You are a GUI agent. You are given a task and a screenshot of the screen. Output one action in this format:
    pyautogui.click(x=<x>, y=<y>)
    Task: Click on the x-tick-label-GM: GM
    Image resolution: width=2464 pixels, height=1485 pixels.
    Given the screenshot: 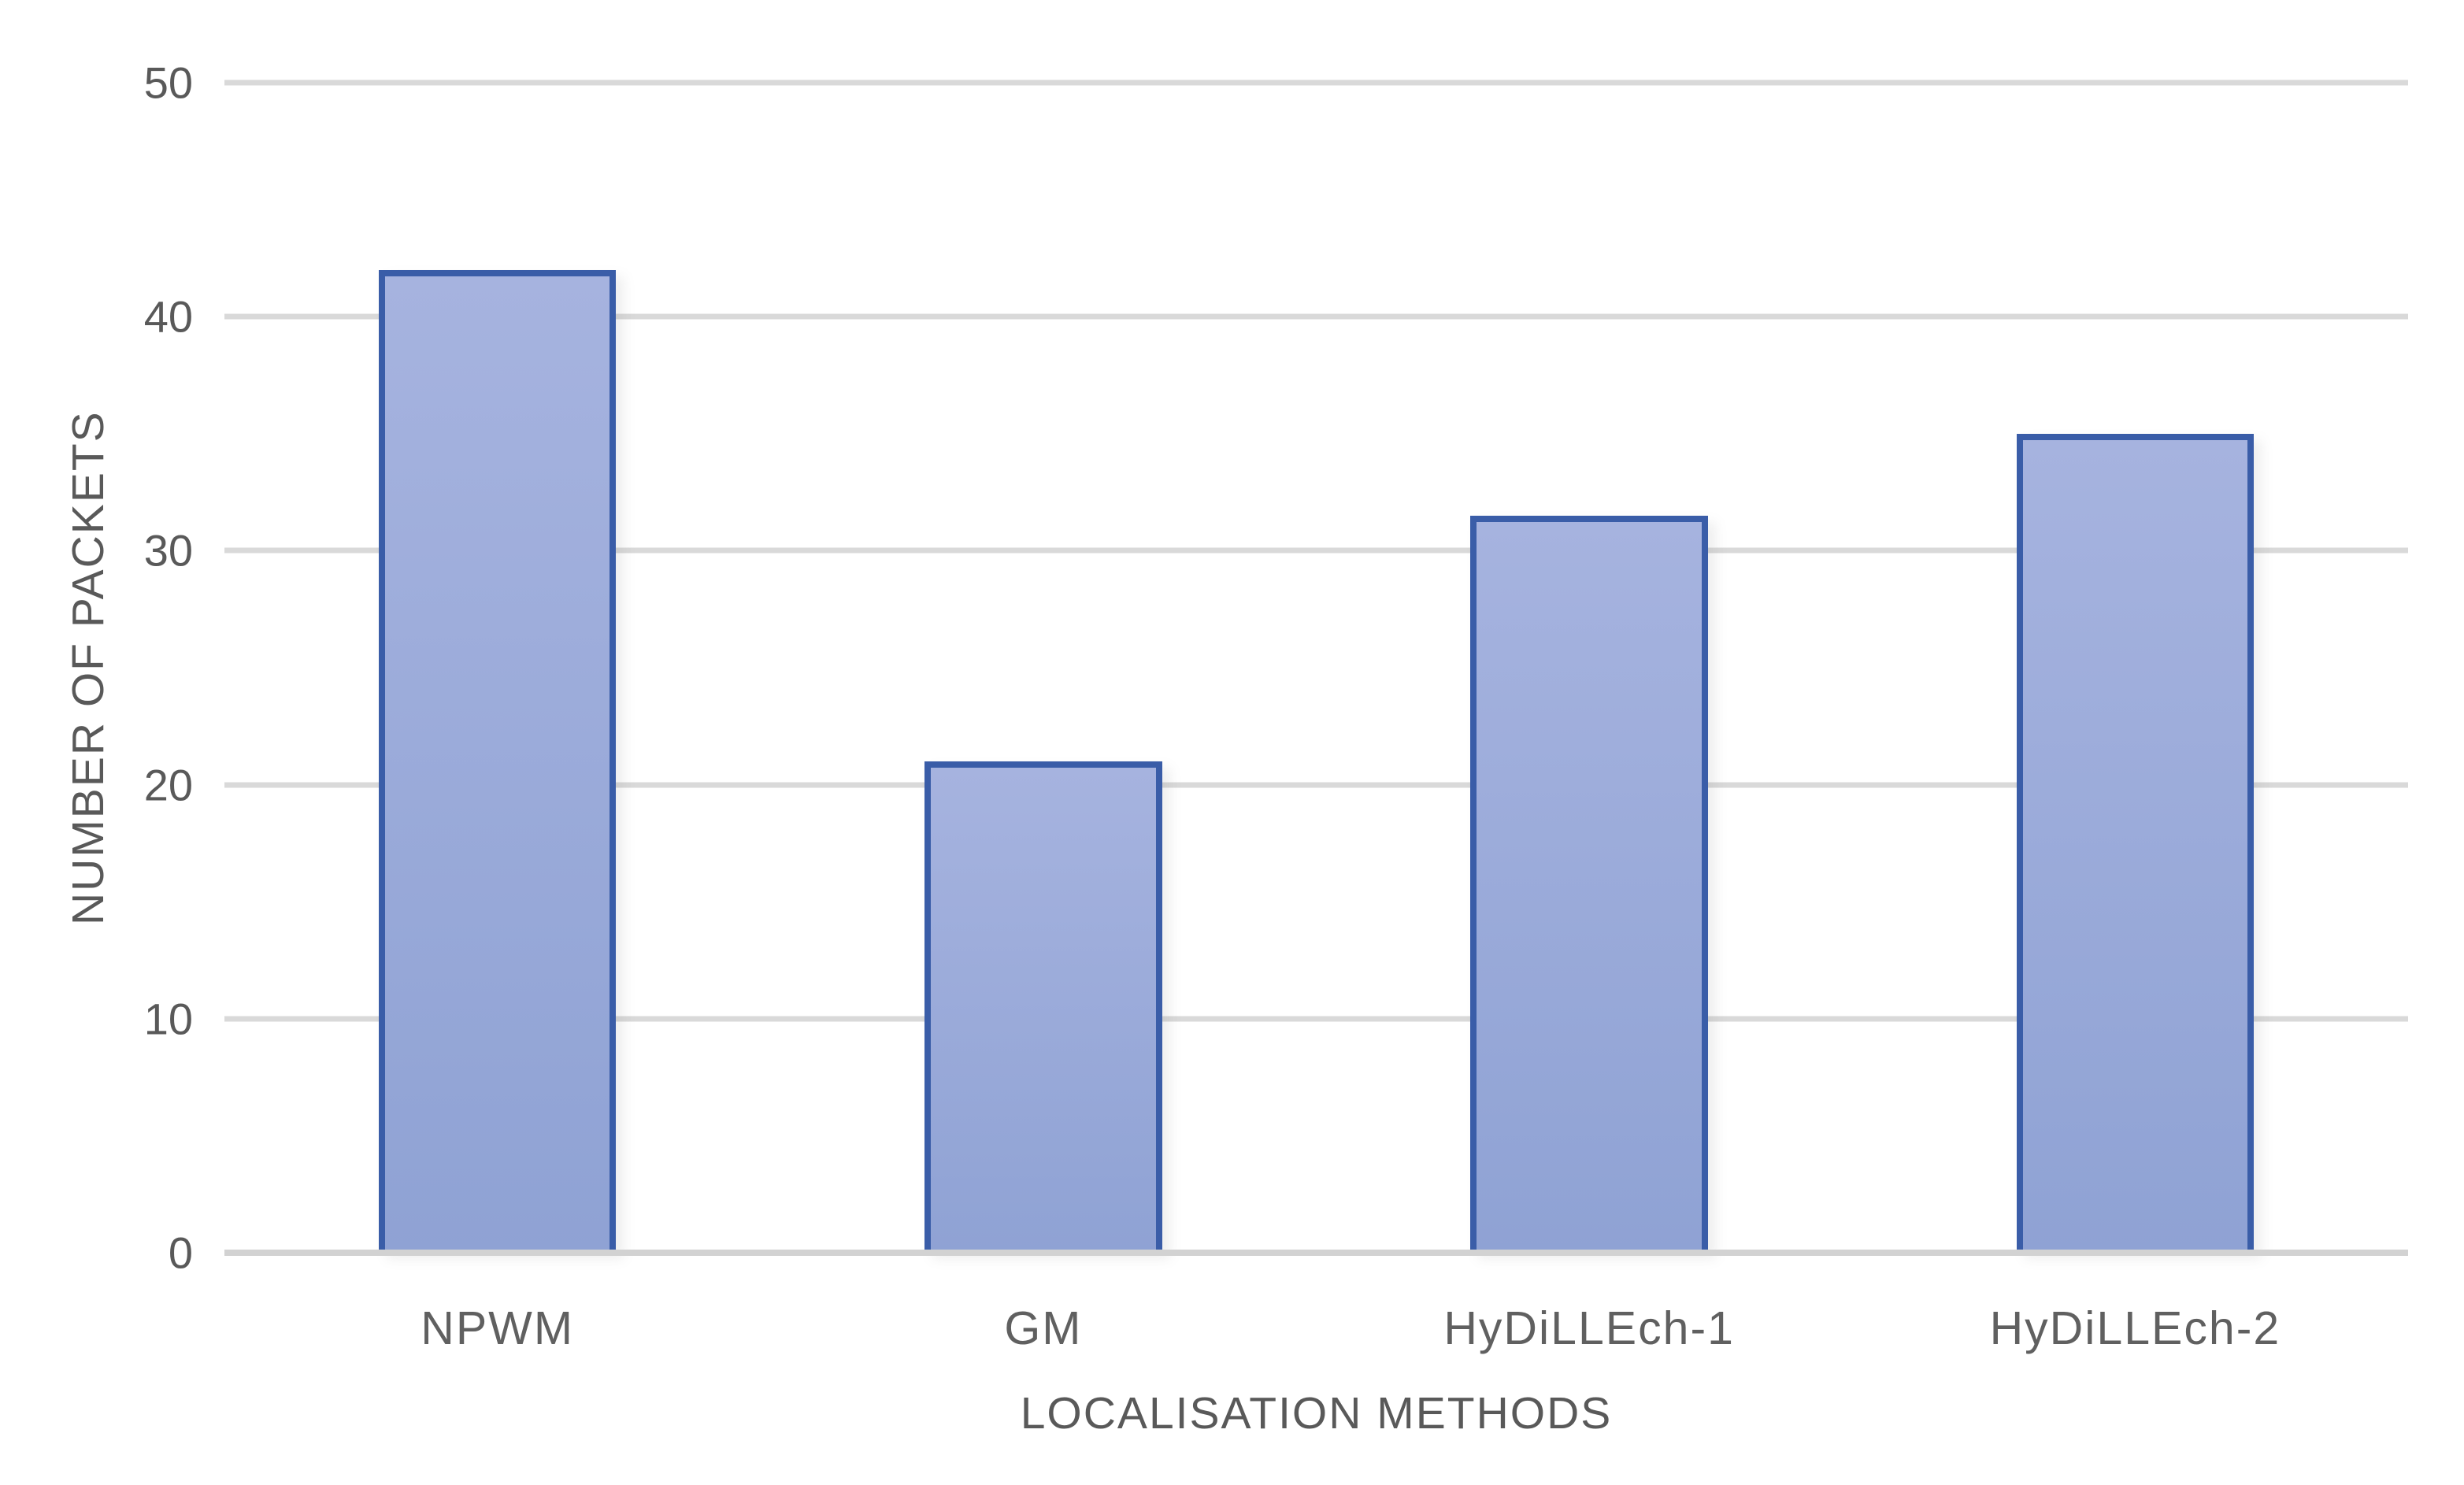 What is the action you would take?
    pyautogui.click(x=1043, y=1328)
    